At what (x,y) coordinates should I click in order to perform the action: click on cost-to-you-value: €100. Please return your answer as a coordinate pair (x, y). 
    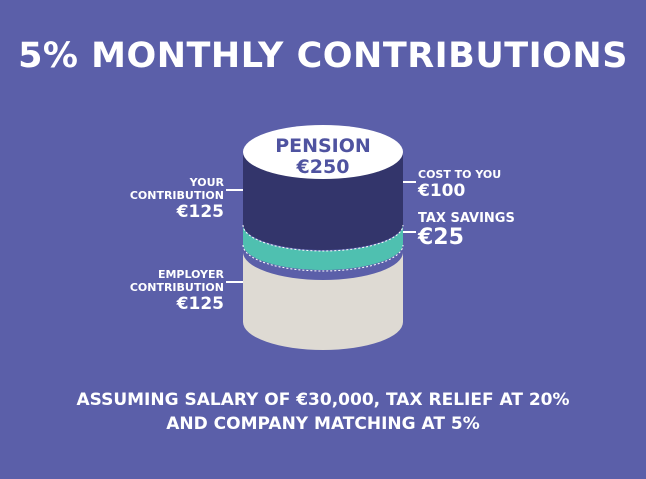
    Looking at the image, I should click on (442, 191).